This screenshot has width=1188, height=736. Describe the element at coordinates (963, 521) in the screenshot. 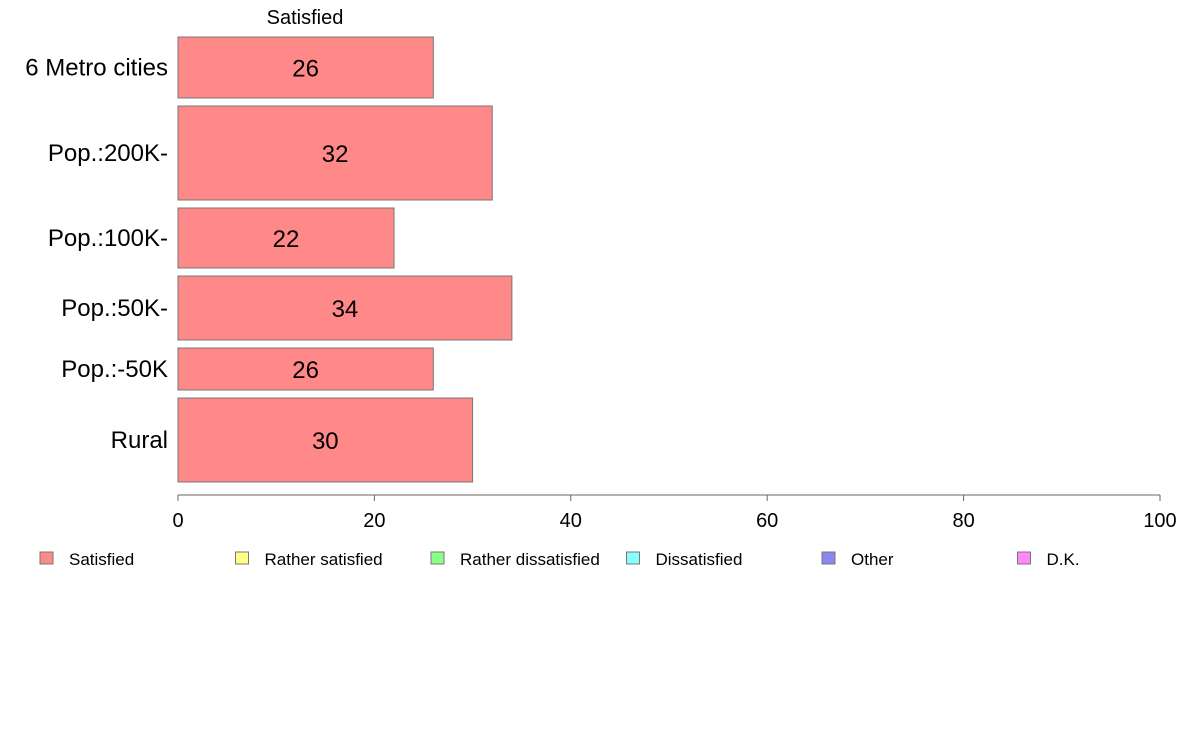

I see `tick-label: 80` at that location.